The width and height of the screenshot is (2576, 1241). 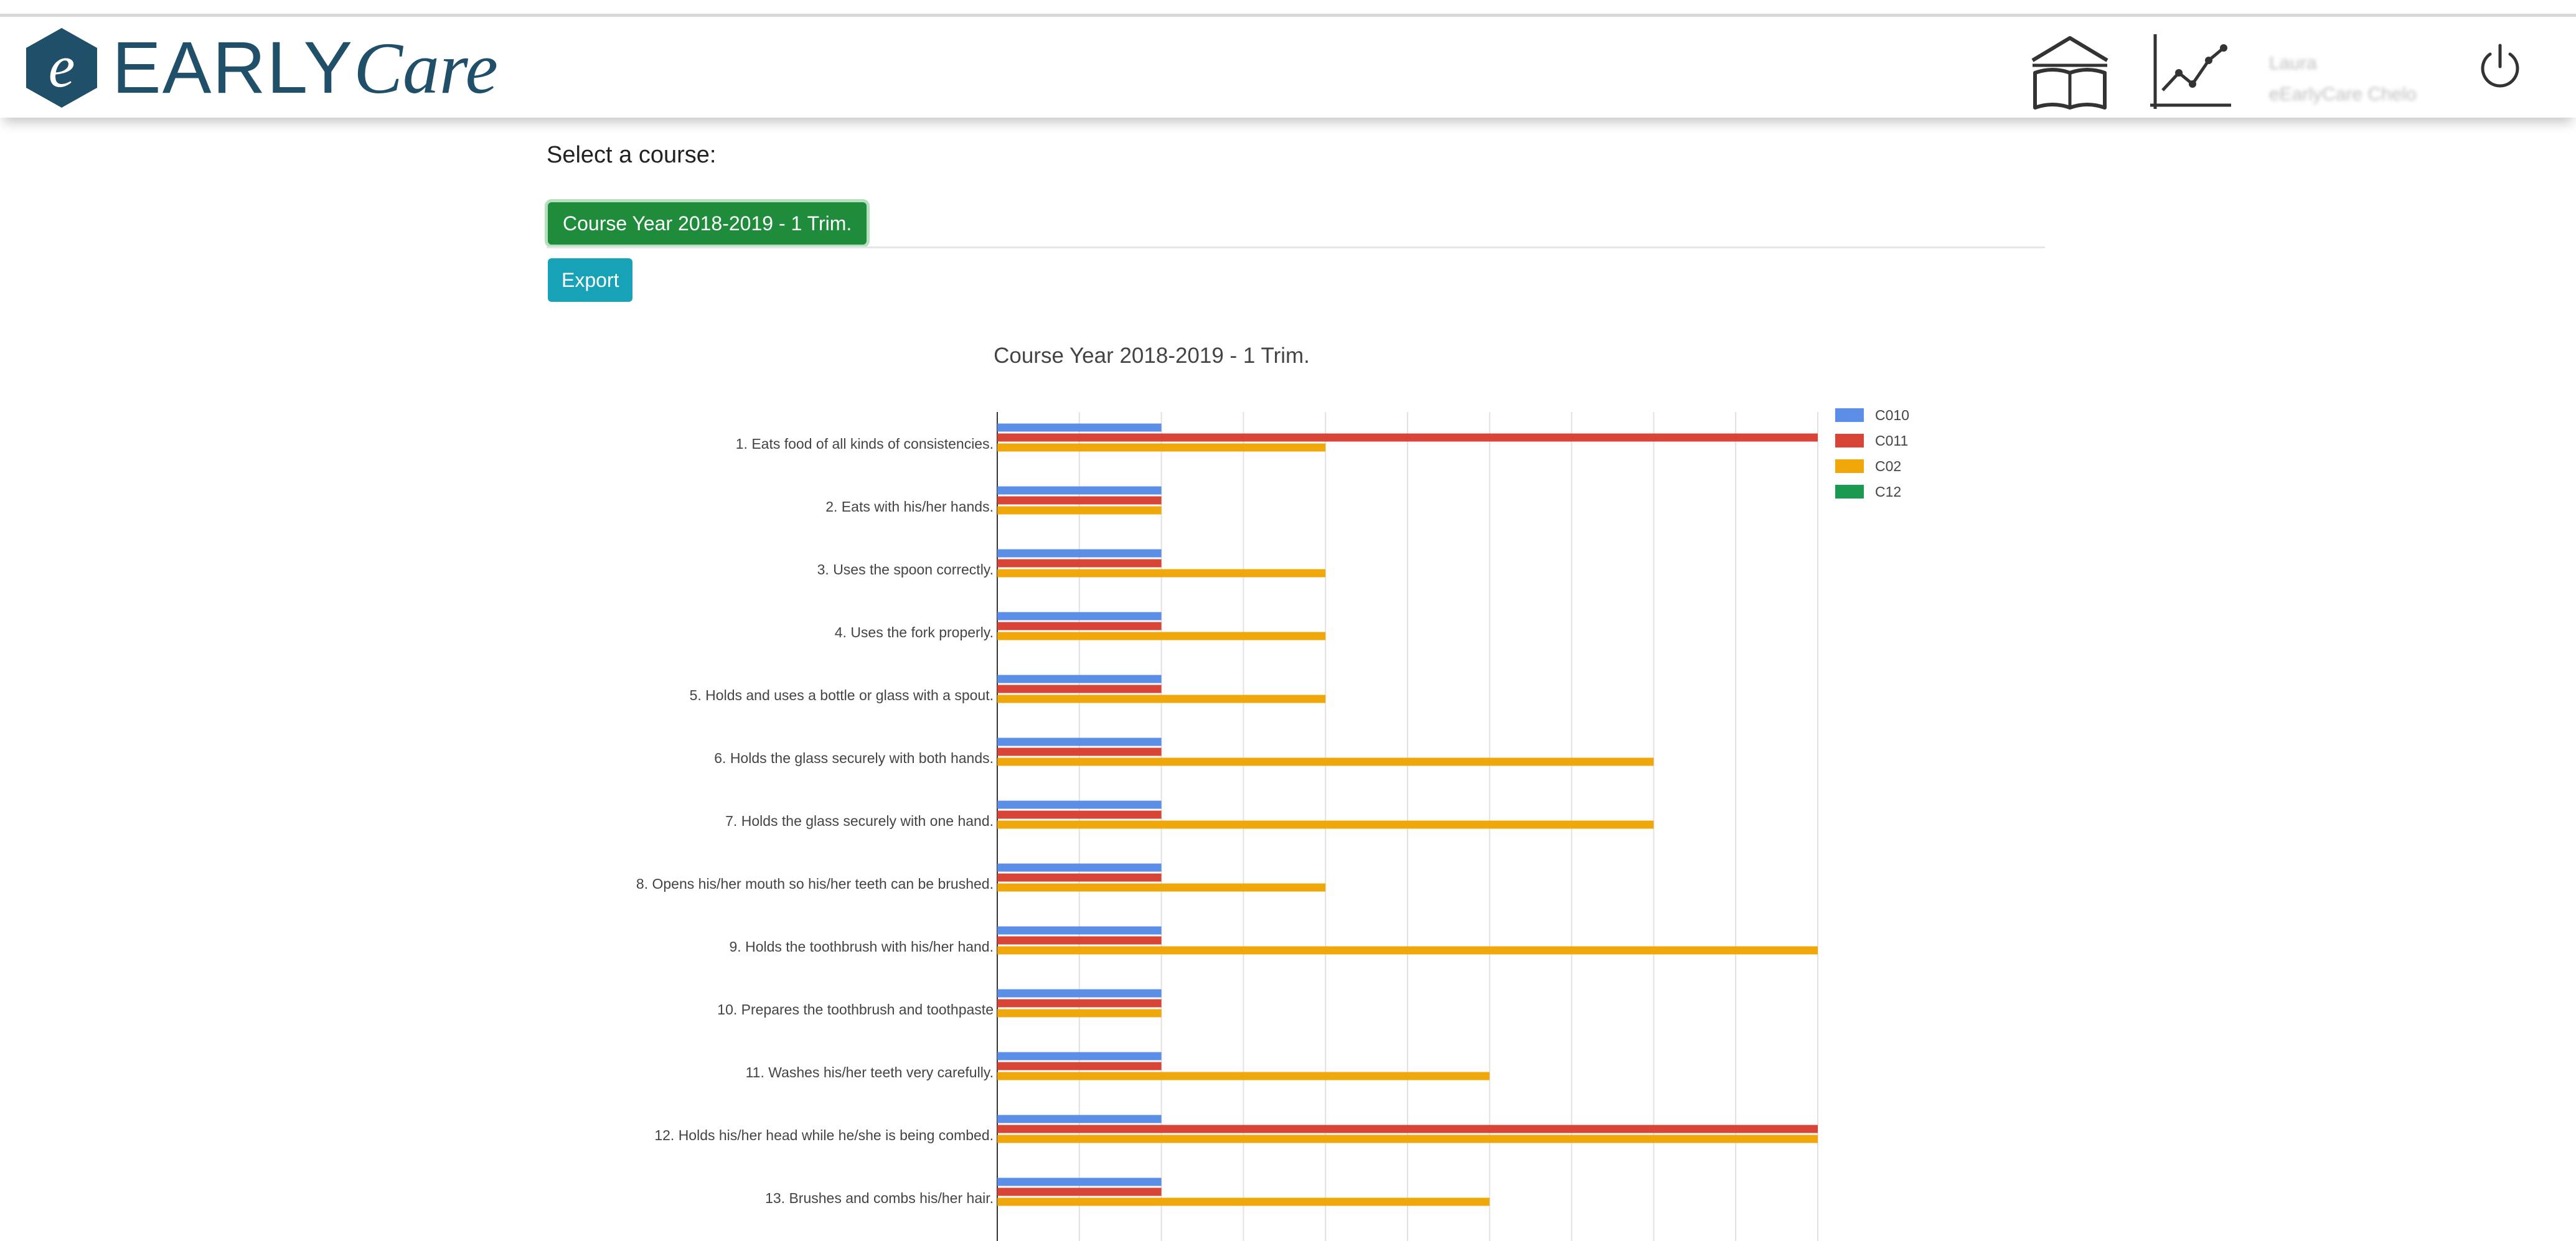 What do you see at coordinates (905, 569) in the screenshot?
I see `category-label: 3. Uses the spoon correctly.` at bounding box center [905, 569].